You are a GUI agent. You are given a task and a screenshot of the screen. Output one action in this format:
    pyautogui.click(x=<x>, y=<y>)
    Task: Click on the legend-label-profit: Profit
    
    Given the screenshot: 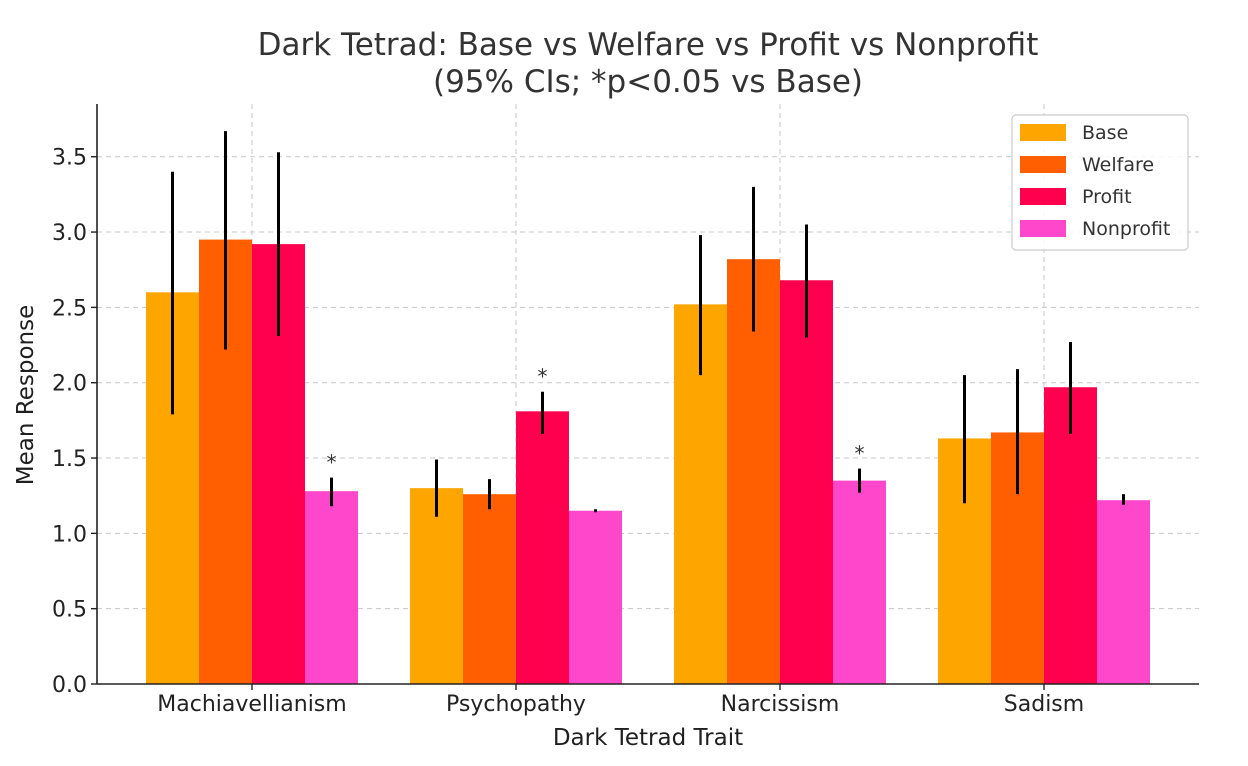 What is the action you would take?
    pyautogui.click(x=1107, y=197)
    